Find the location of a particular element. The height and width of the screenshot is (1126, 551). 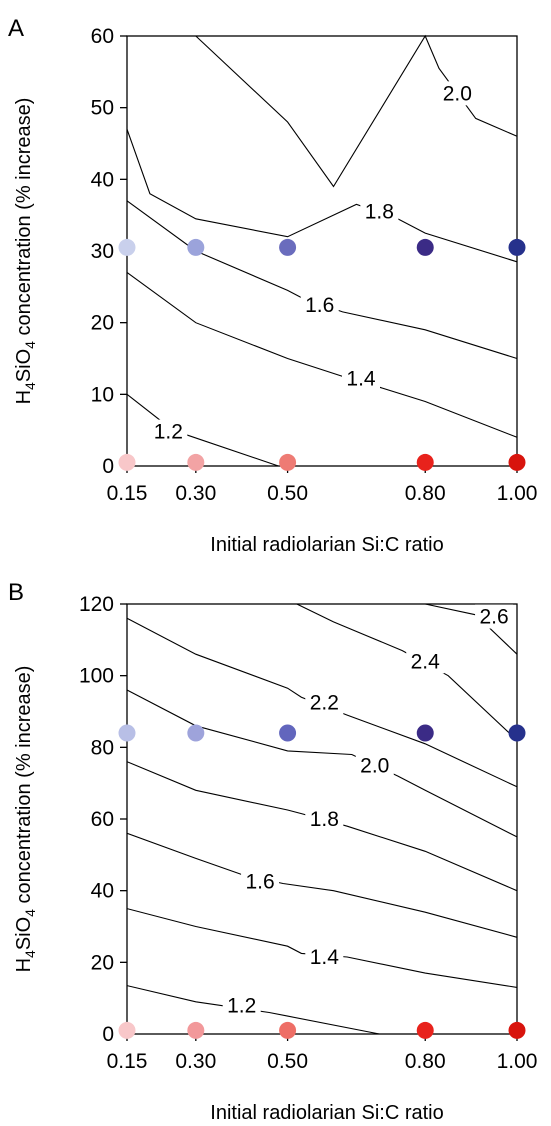

contour-line-1.2 is located at coordinates (253, 1010).